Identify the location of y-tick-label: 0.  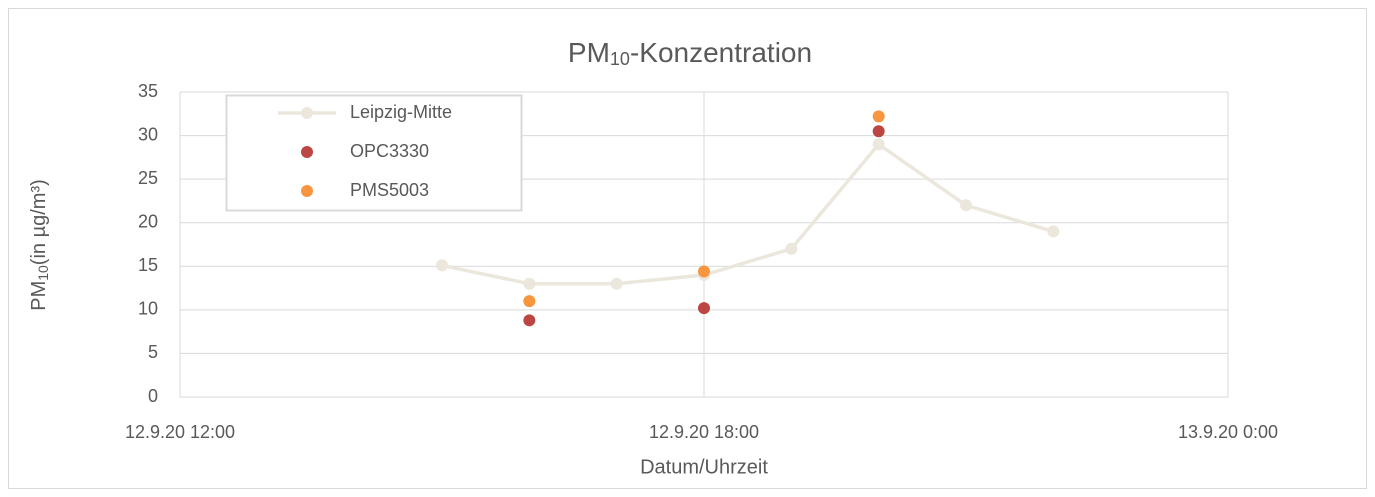
(153, 396).